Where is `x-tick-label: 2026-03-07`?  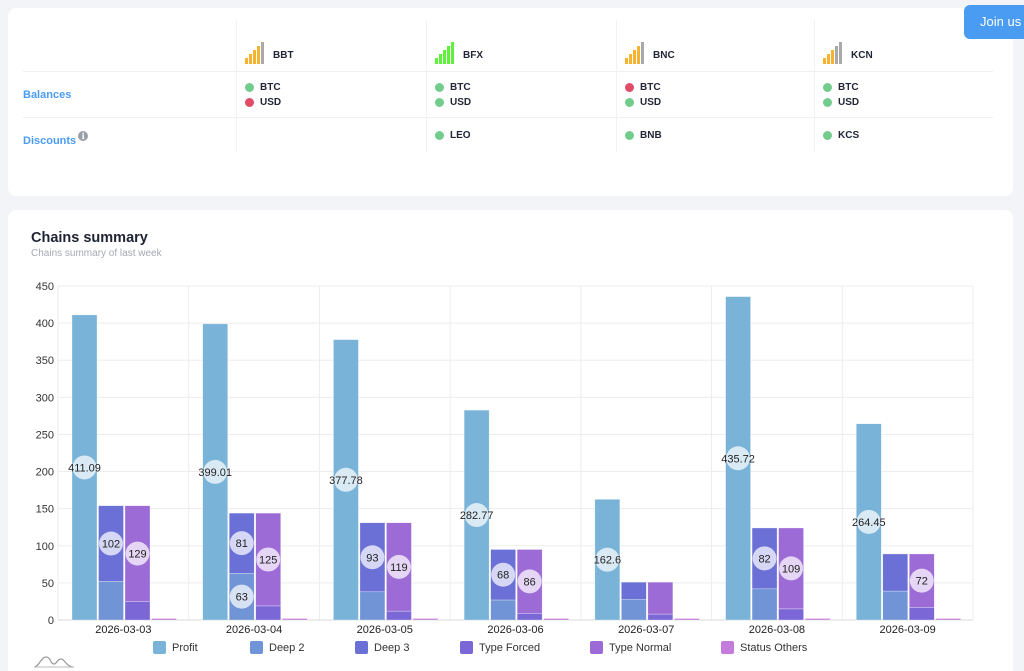 x-tick-label: 2026-03-07 is located at coordinates (646, 630).